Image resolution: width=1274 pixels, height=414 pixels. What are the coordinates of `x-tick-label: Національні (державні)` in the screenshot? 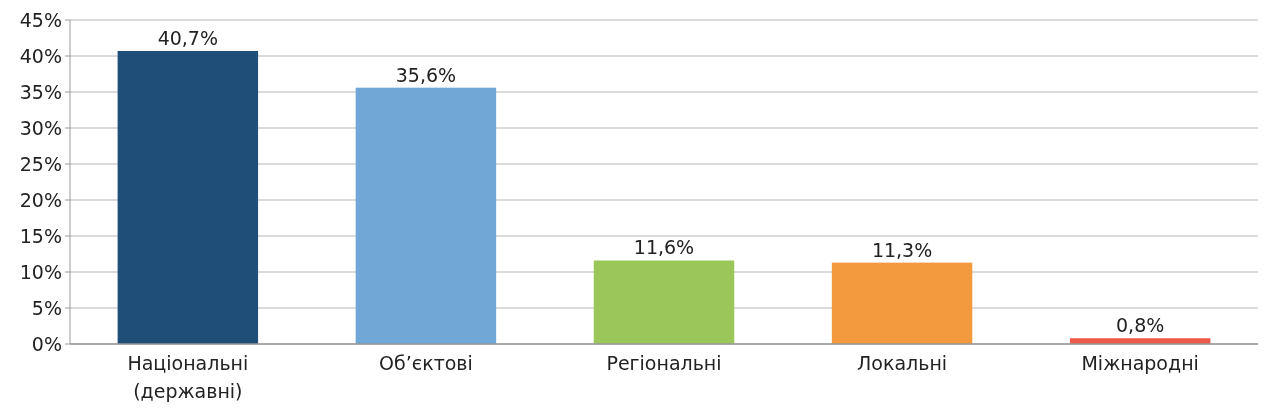 It's located at (188, 377).